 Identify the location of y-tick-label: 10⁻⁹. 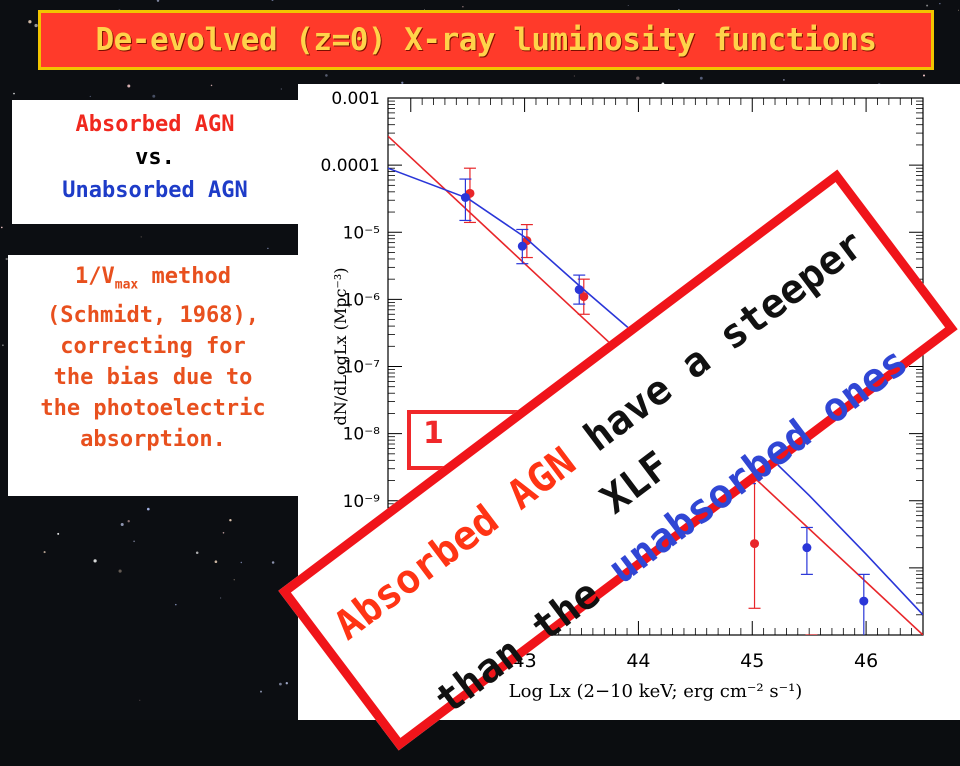
(362, 502).